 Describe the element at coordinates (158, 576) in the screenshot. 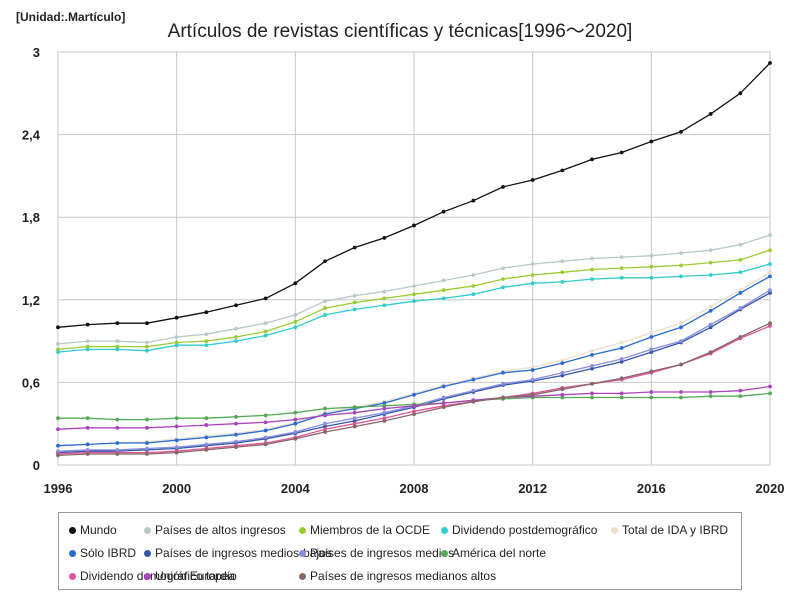

I see `legend-label: Dividendo demográfico tardío` at that location.